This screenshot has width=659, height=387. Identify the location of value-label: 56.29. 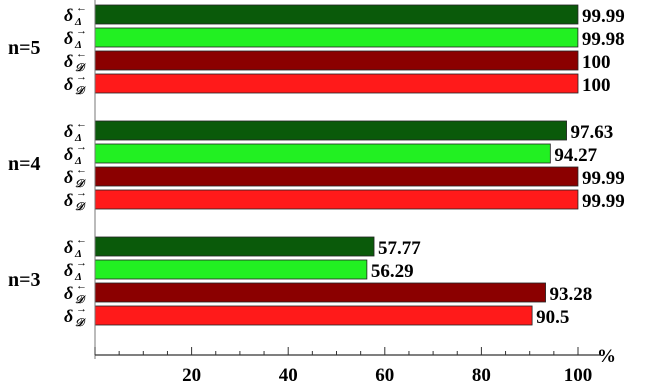
(392, 271).